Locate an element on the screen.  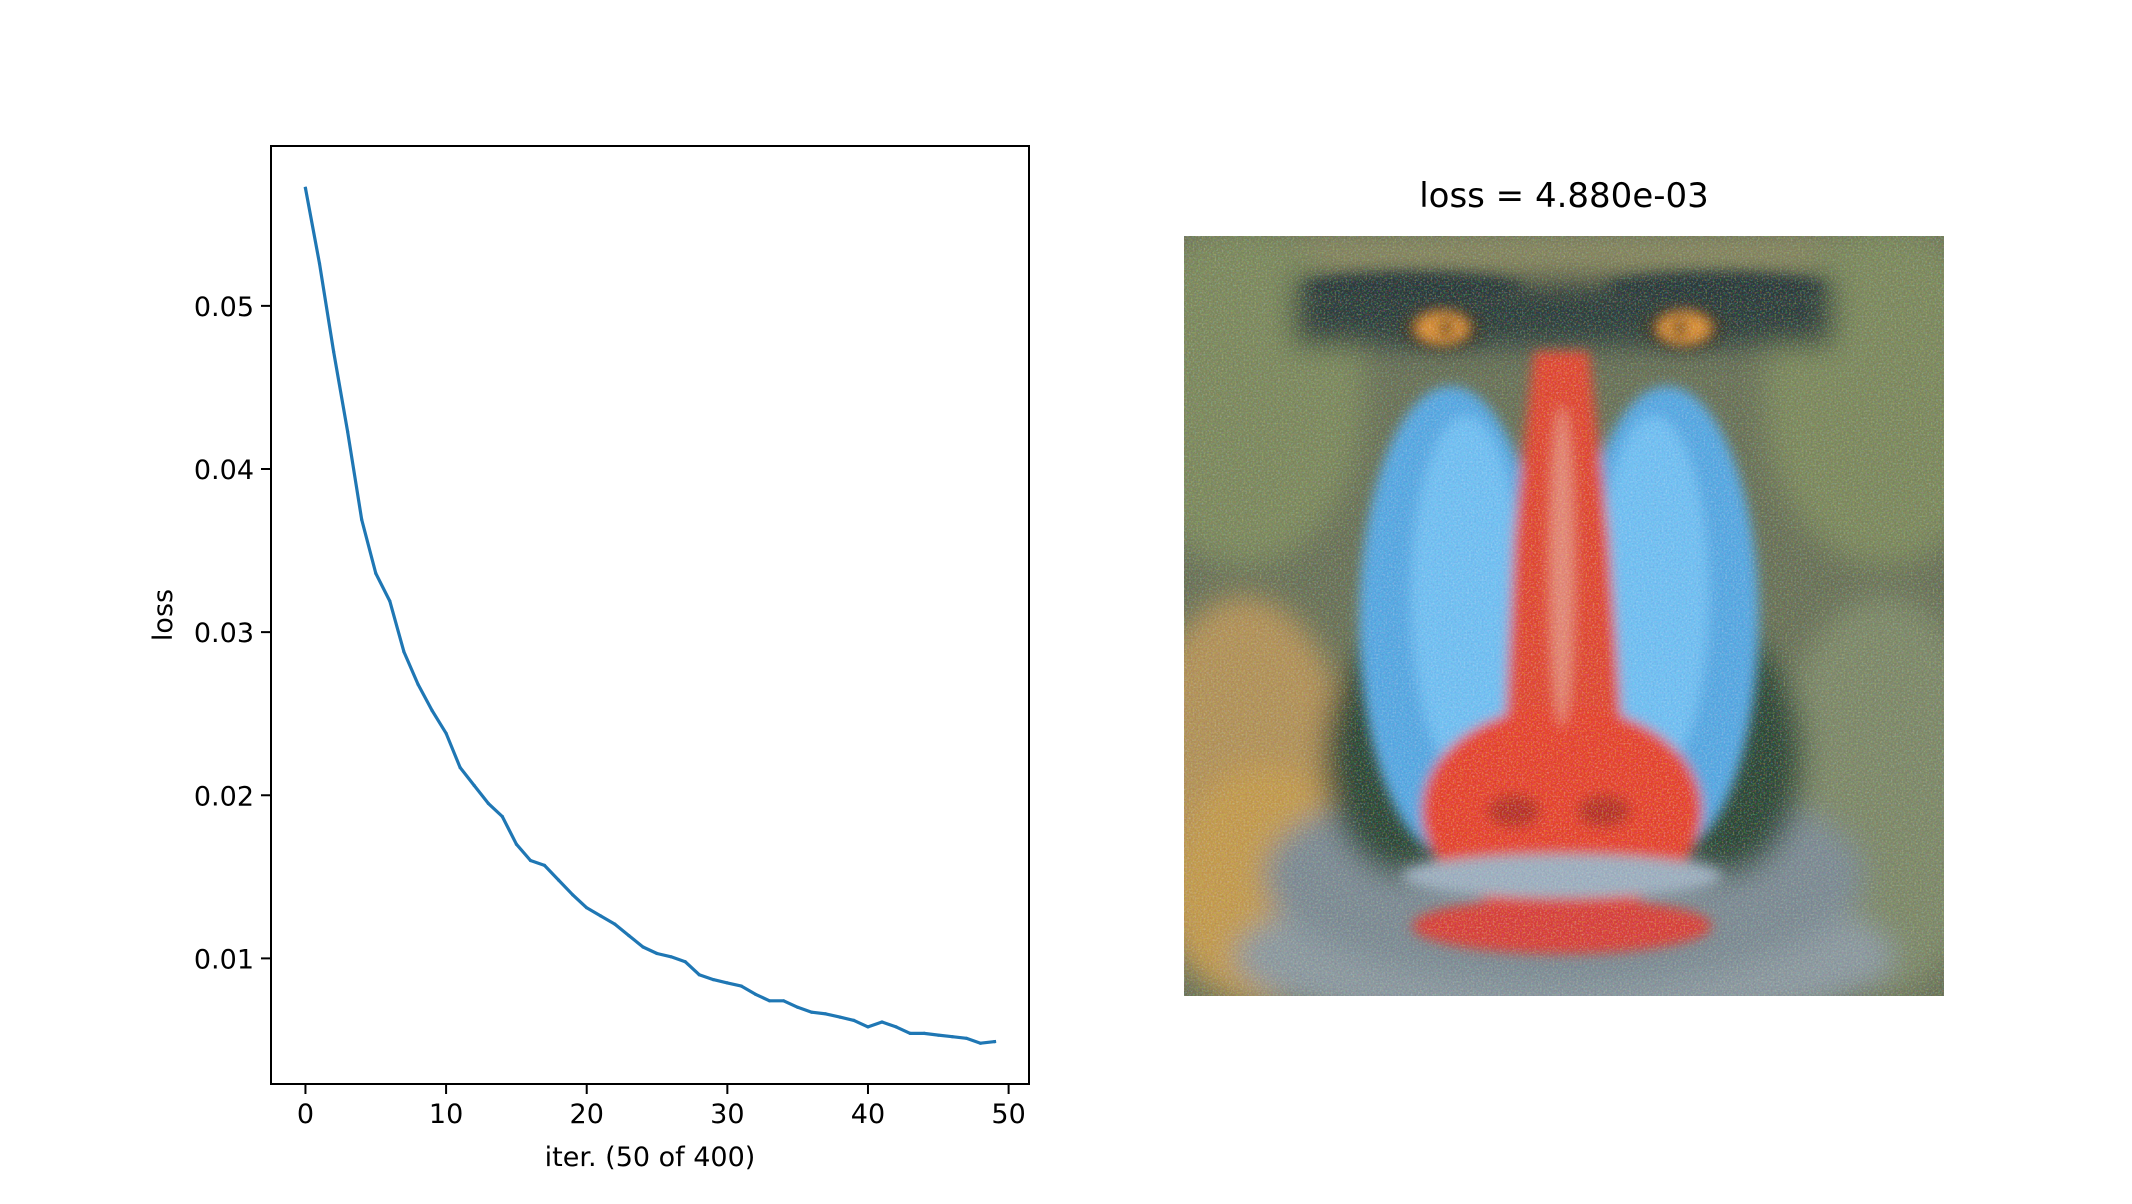
x-tick-label: 50 is located at coordinates (1008, 1114).